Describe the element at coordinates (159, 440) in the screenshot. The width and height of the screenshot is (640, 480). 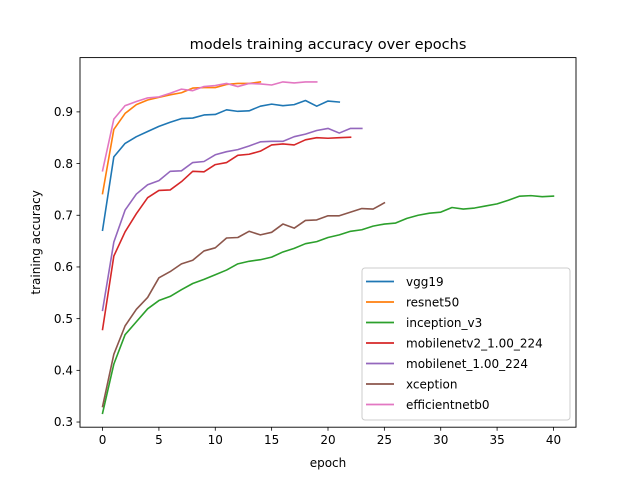
I see `x-tick-label: 5` at that location.